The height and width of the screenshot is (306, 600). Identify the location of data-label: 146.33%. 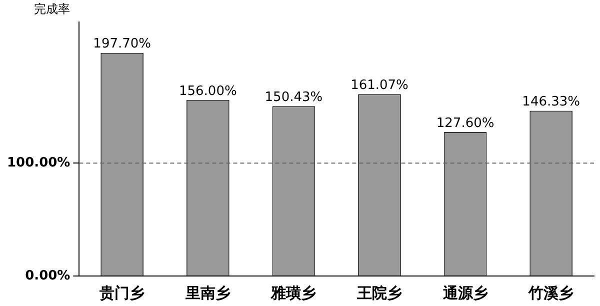
(551, 102).